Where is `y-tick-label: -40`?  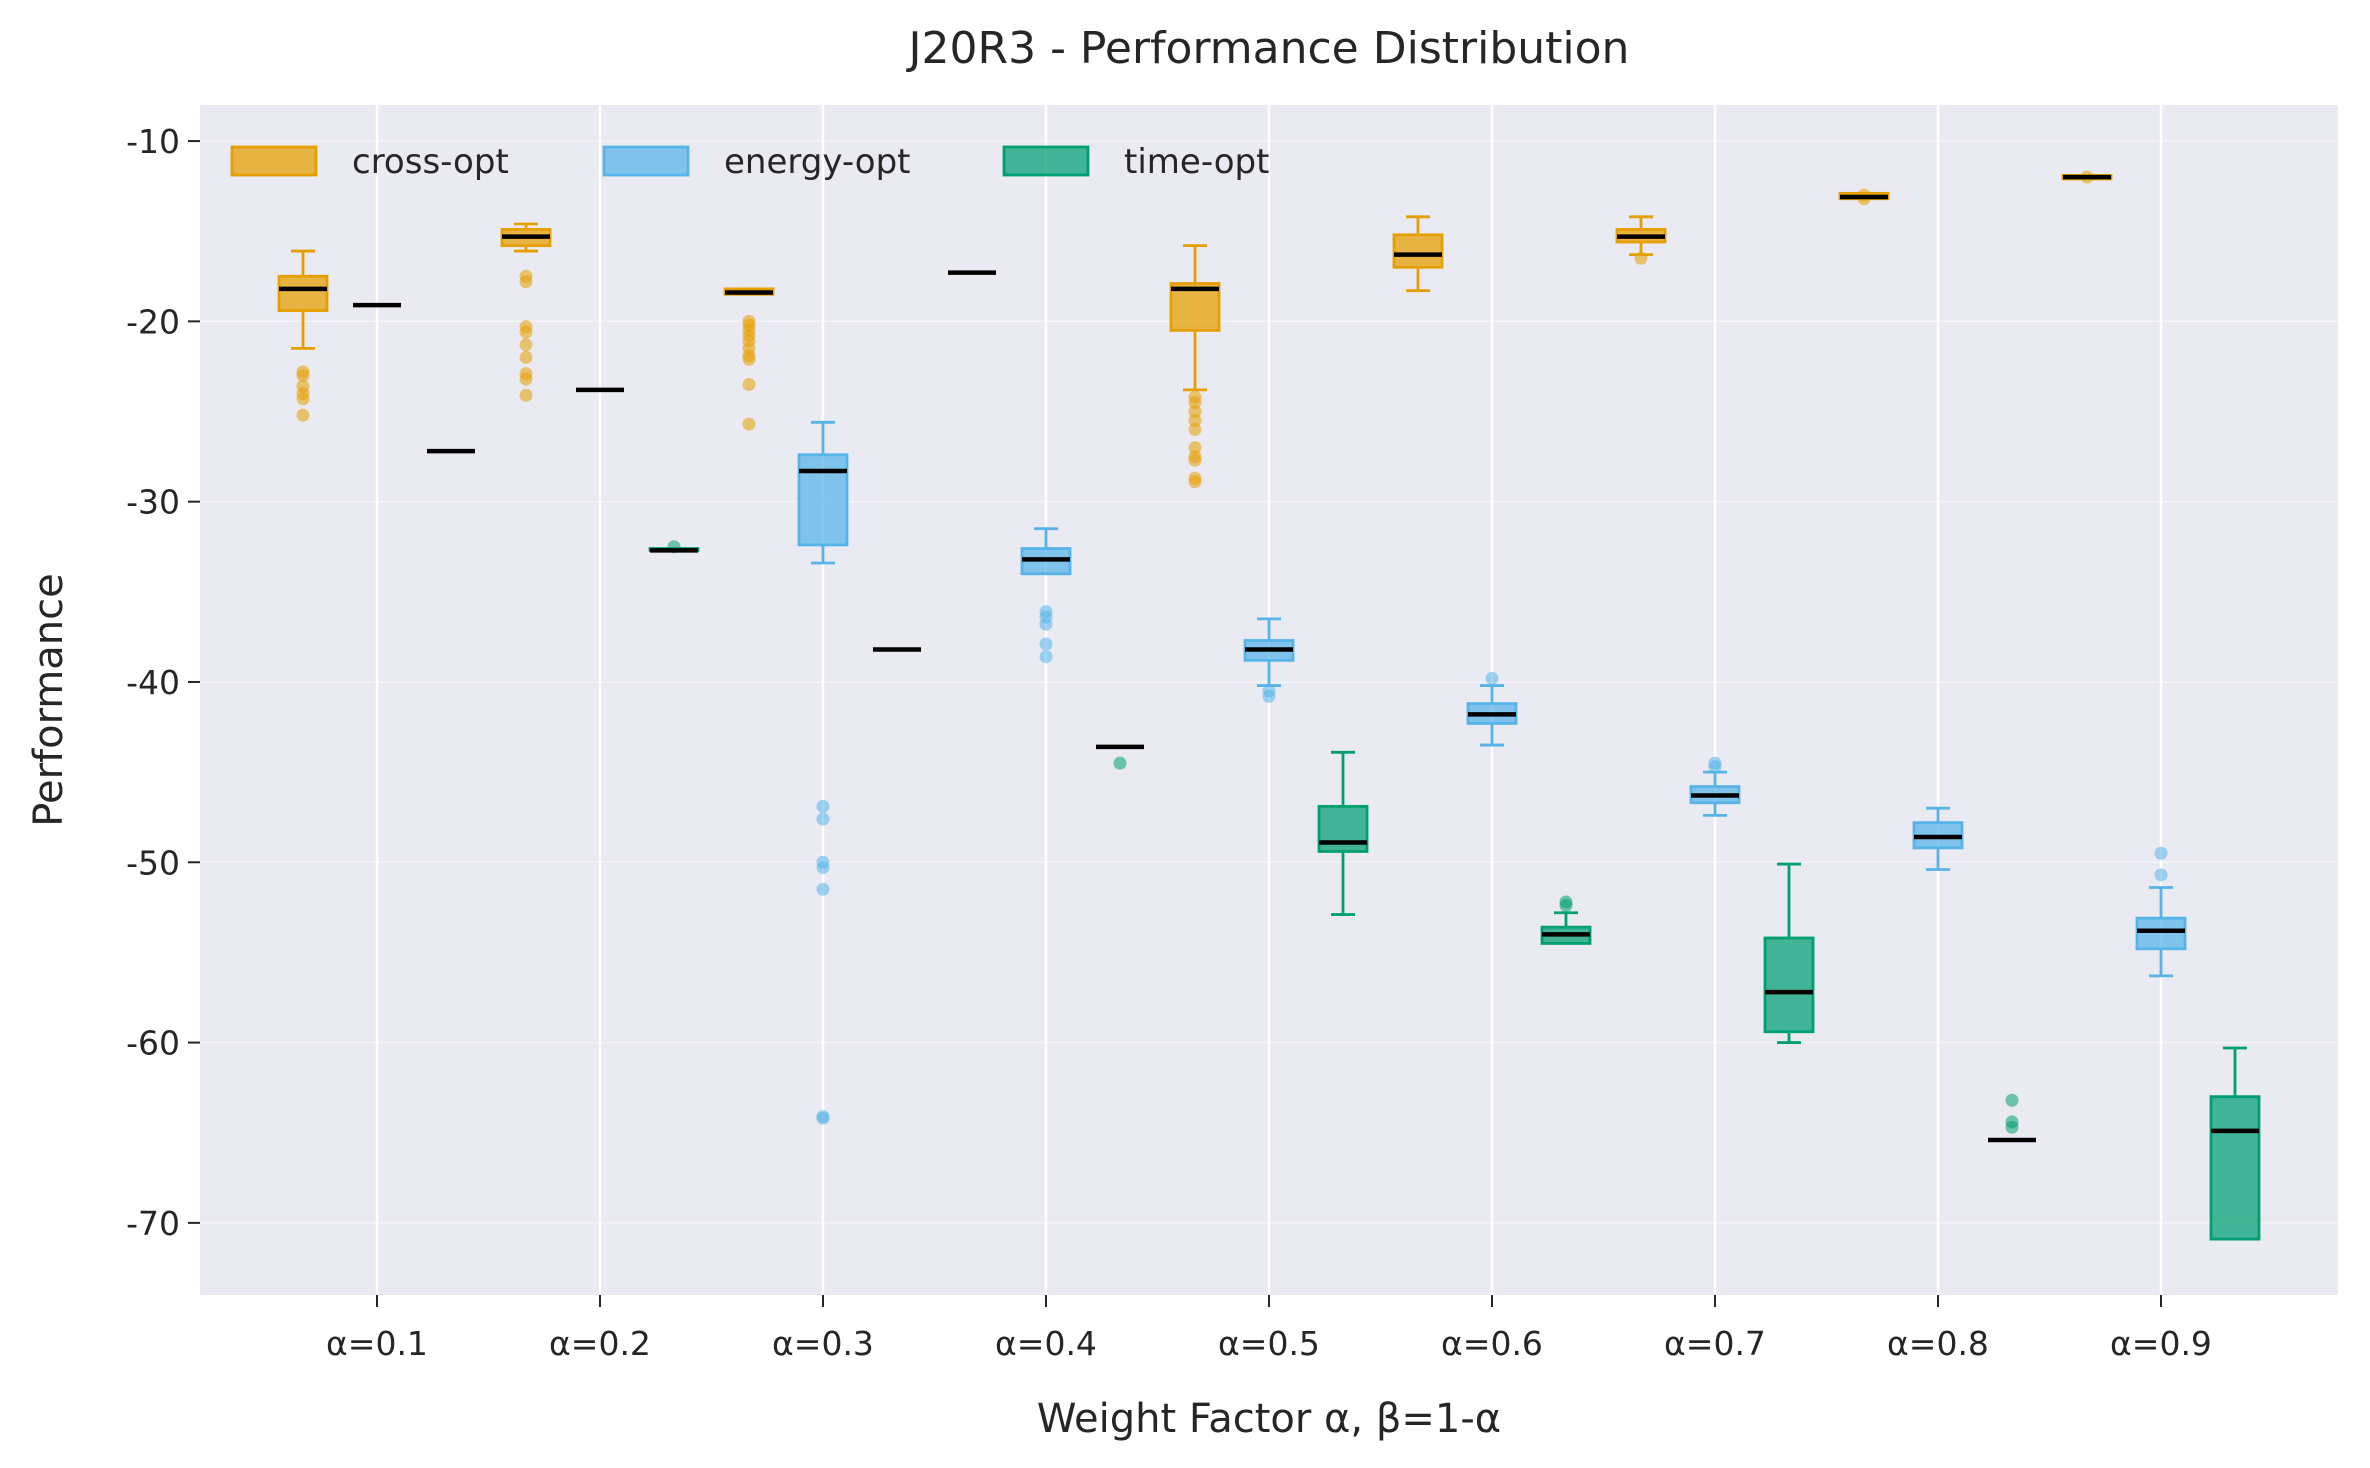 y-tick-label: -40 is located at coordinates (153, 682).